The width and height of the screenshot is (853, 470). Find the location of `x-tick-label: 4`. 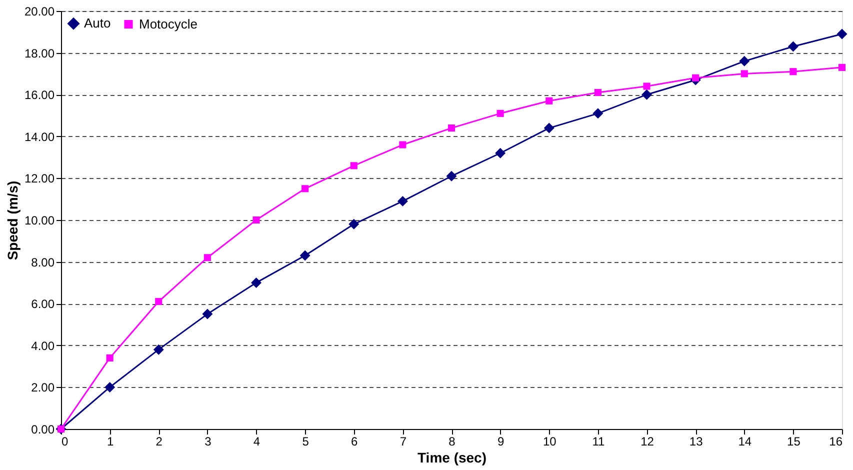

x-tick-label: 4 is located at coordinates (256, 441).